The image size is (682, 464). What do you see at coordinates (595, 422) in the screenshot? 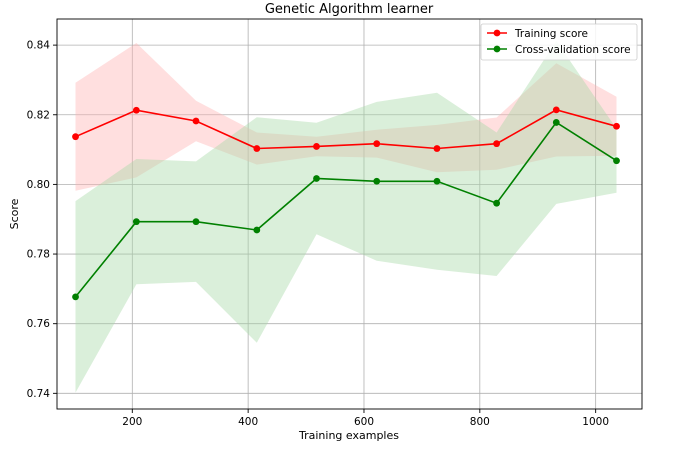
I see `x-tick-label: 1000` at bounding box center [595, 422].